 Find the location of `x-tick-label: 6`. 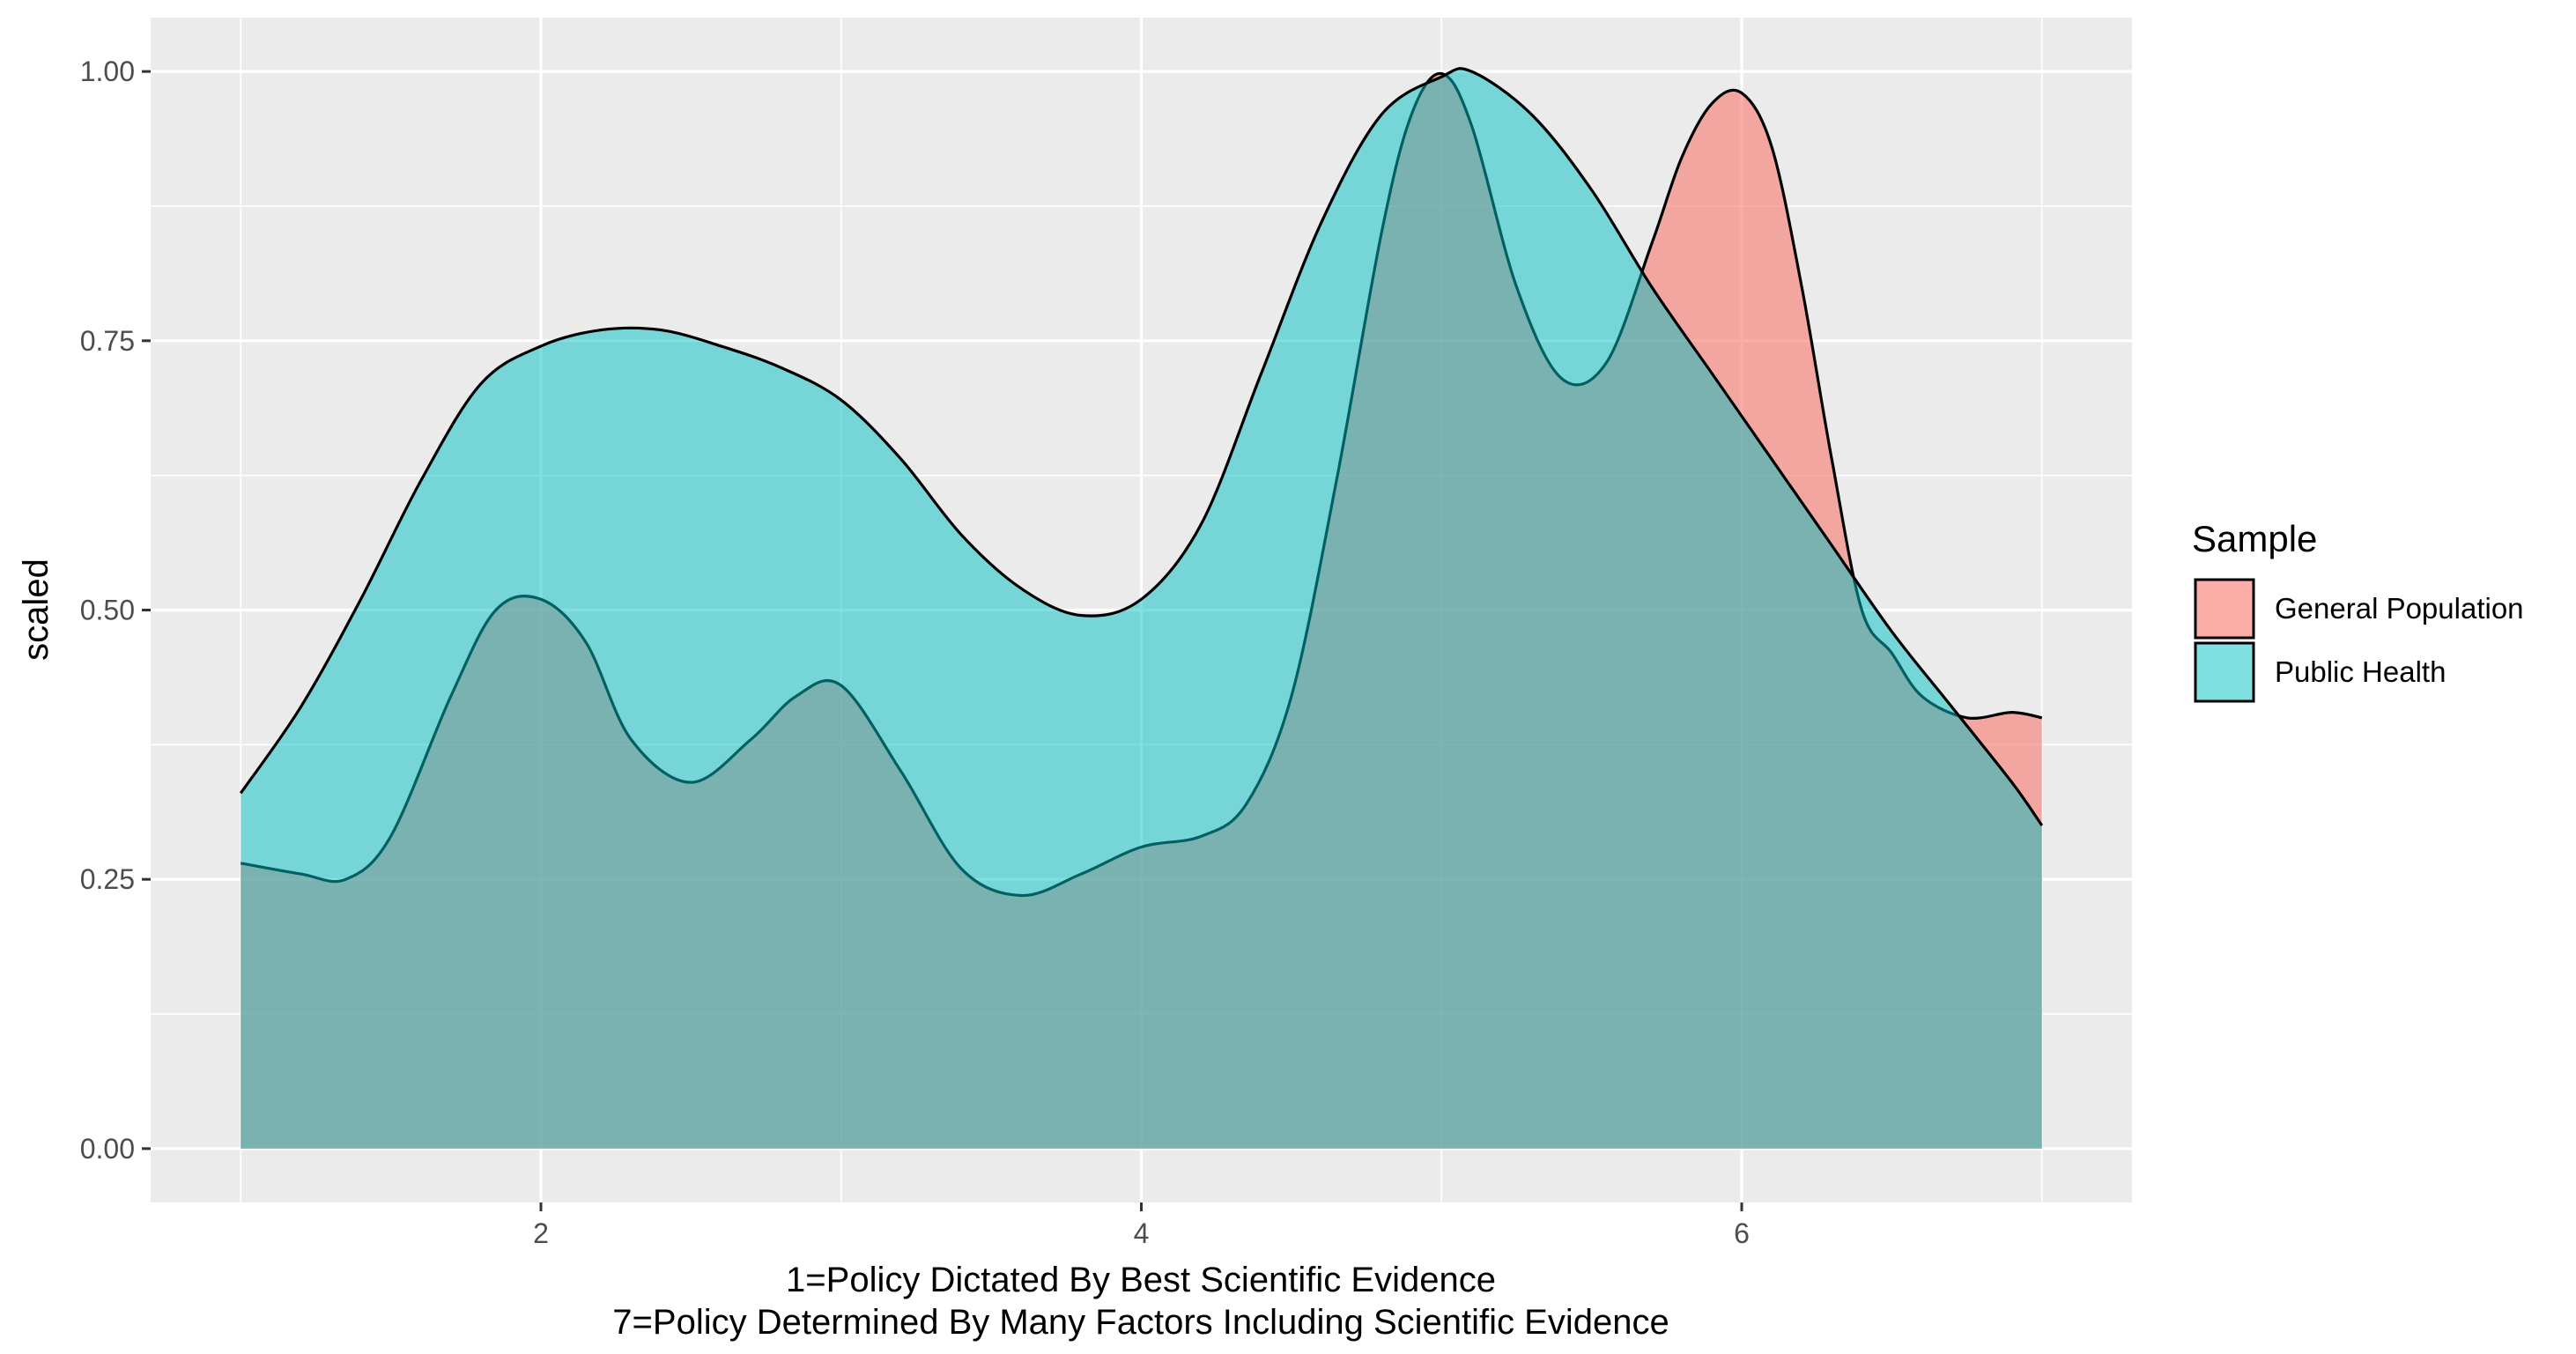

x-tick-label: 6 is located at coordinates (1742, 1233).